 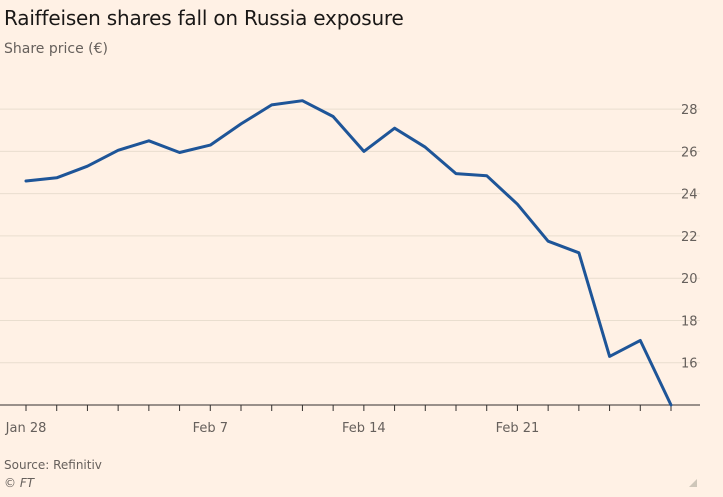 I want to click on y-tick-label: 22, so click(x=689, y=237).